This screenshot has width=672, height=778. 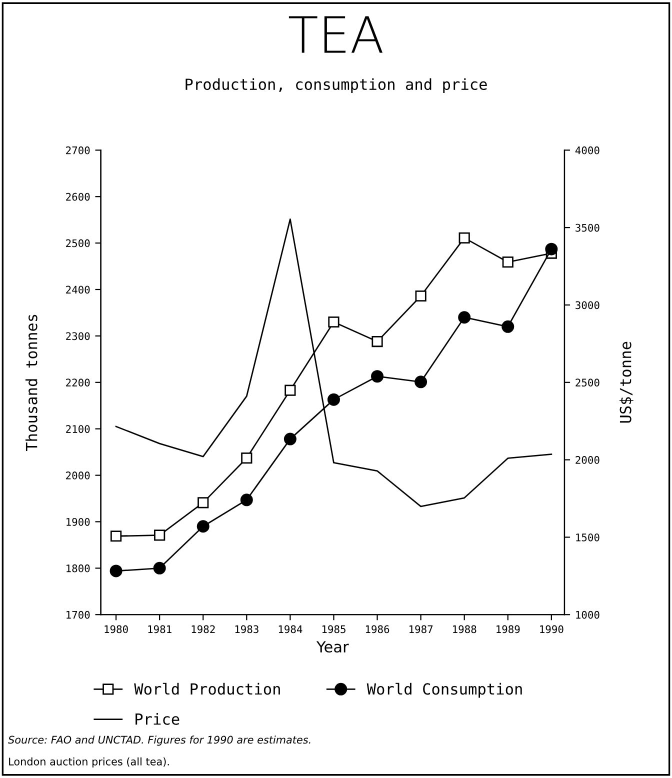 I want to click on y2-tick-label: 4000, so click(x=587, y=150).